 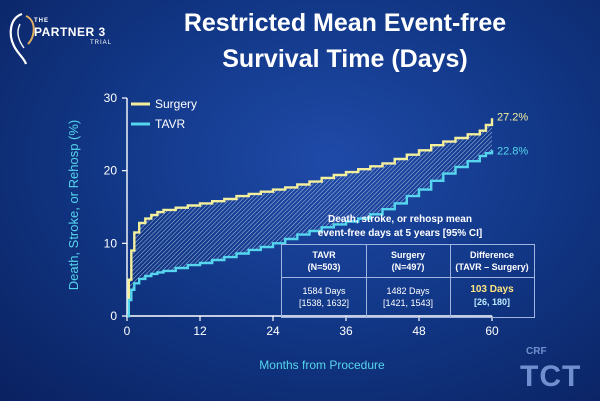 What do you see at coordinates (492, 302) in the screenshot?
I see `cell-ci: [26, 180]` at bounding box center [492, 302].